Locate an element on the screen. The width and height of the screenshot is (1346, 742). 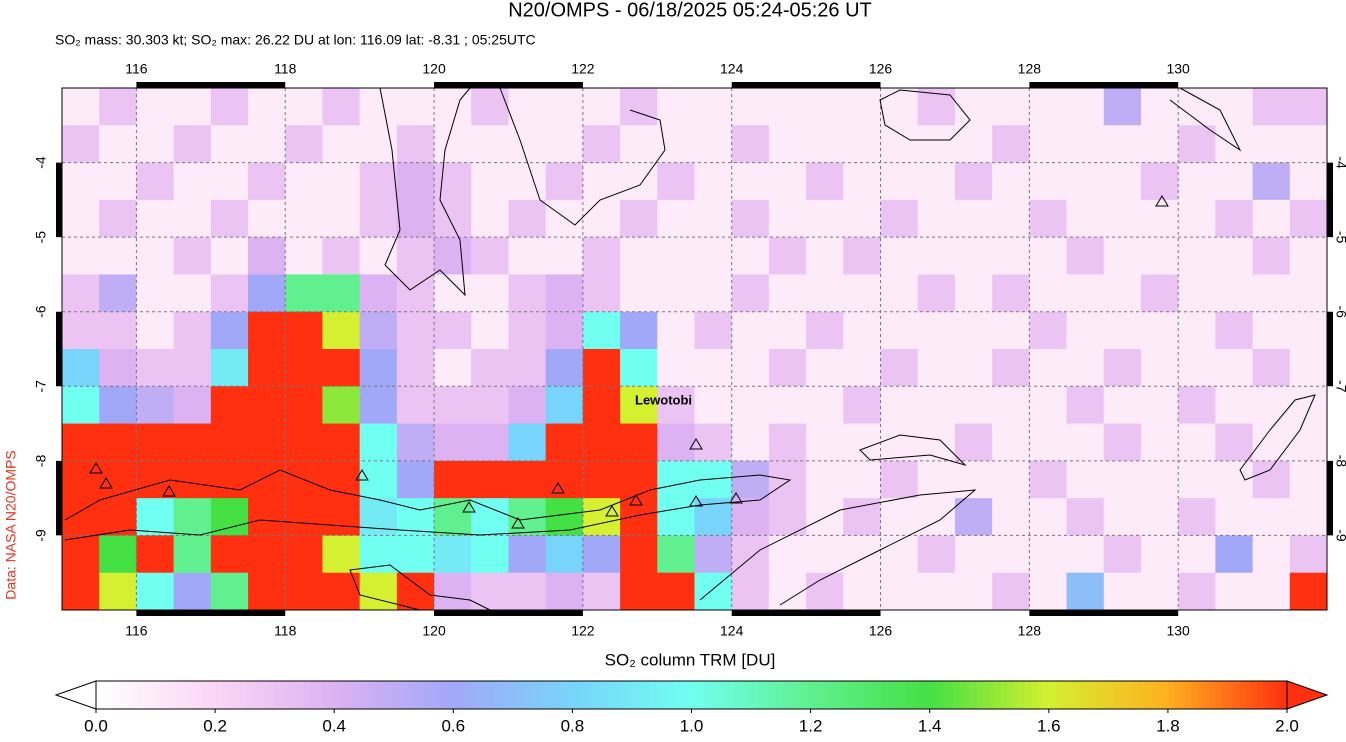
x-tick-label-bottom: 124 is located at coordinates (732, 631).